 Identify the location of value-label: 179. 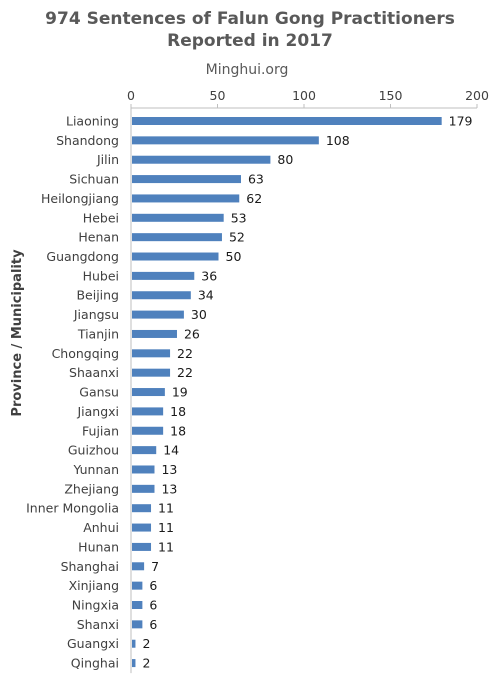
(461, 121).